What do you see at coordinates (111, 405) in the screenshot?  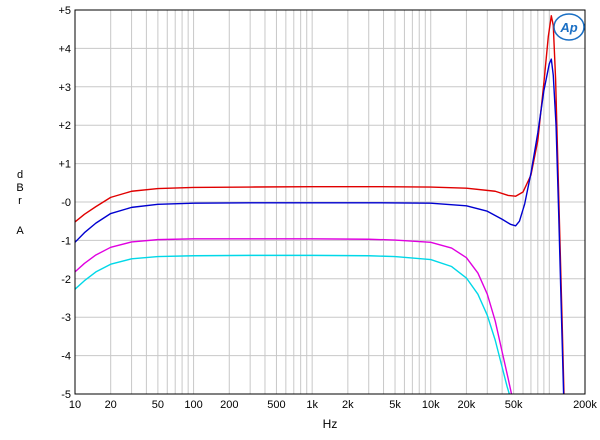 I see `x-tick-label: 20` at bounding box center [111, 405].